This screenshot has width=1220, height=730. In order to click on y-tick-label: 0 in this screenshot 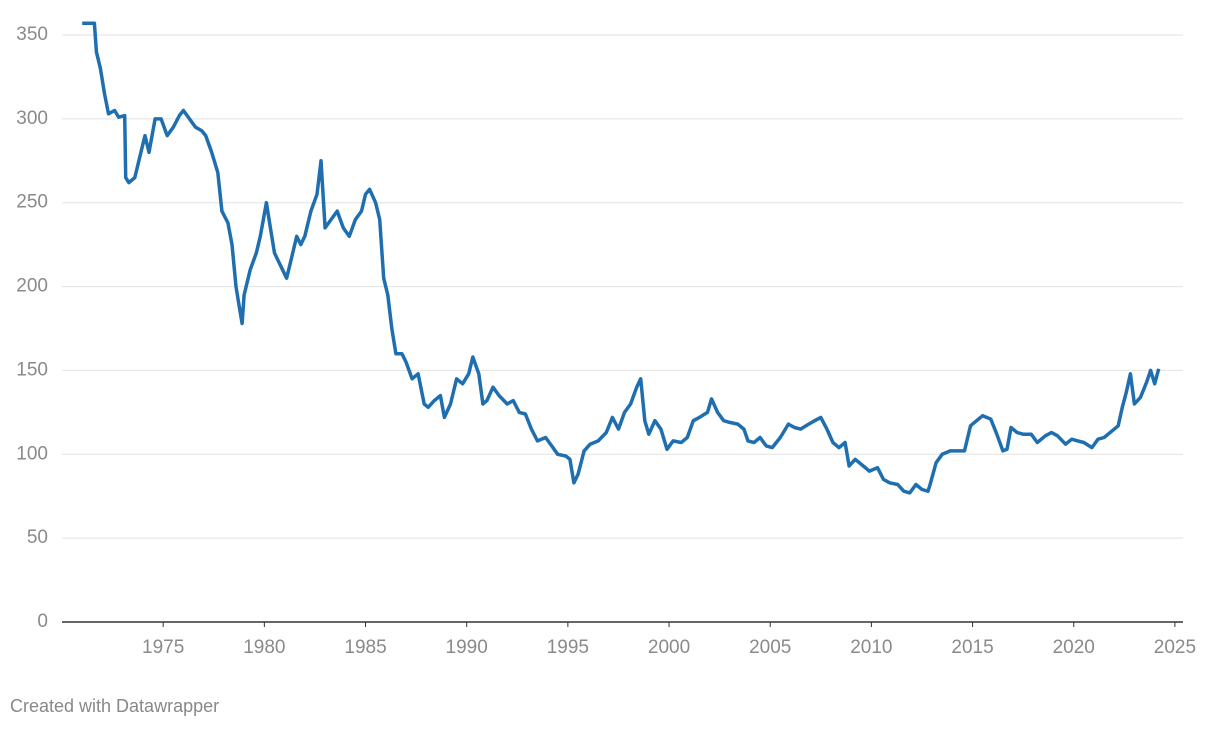, I will do `click(42, 621)`.